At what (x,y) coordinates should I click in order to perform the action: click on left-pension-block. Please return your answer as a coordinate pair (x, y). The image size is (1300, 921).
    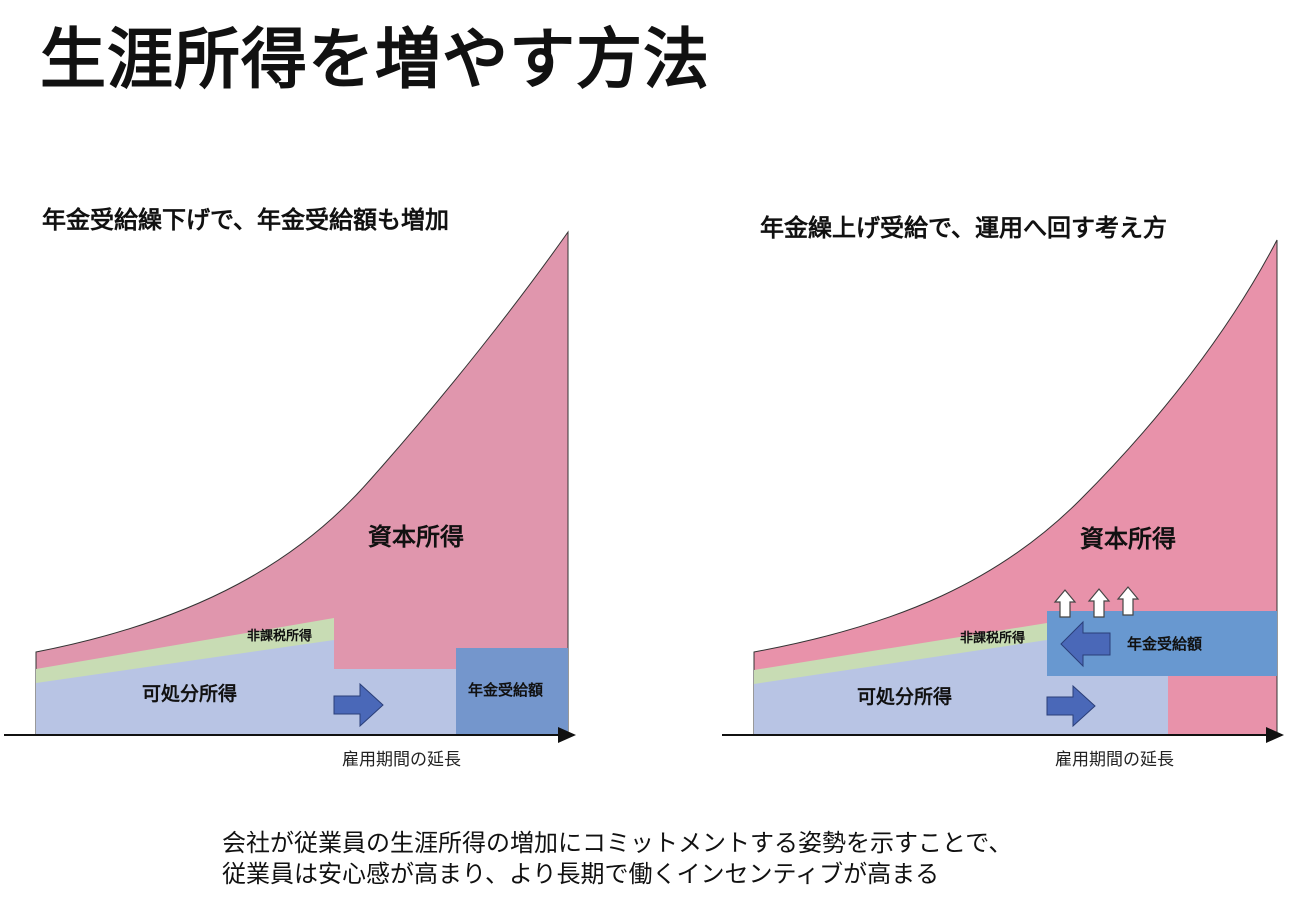
    Looking at the image, I should click on (512, 691).